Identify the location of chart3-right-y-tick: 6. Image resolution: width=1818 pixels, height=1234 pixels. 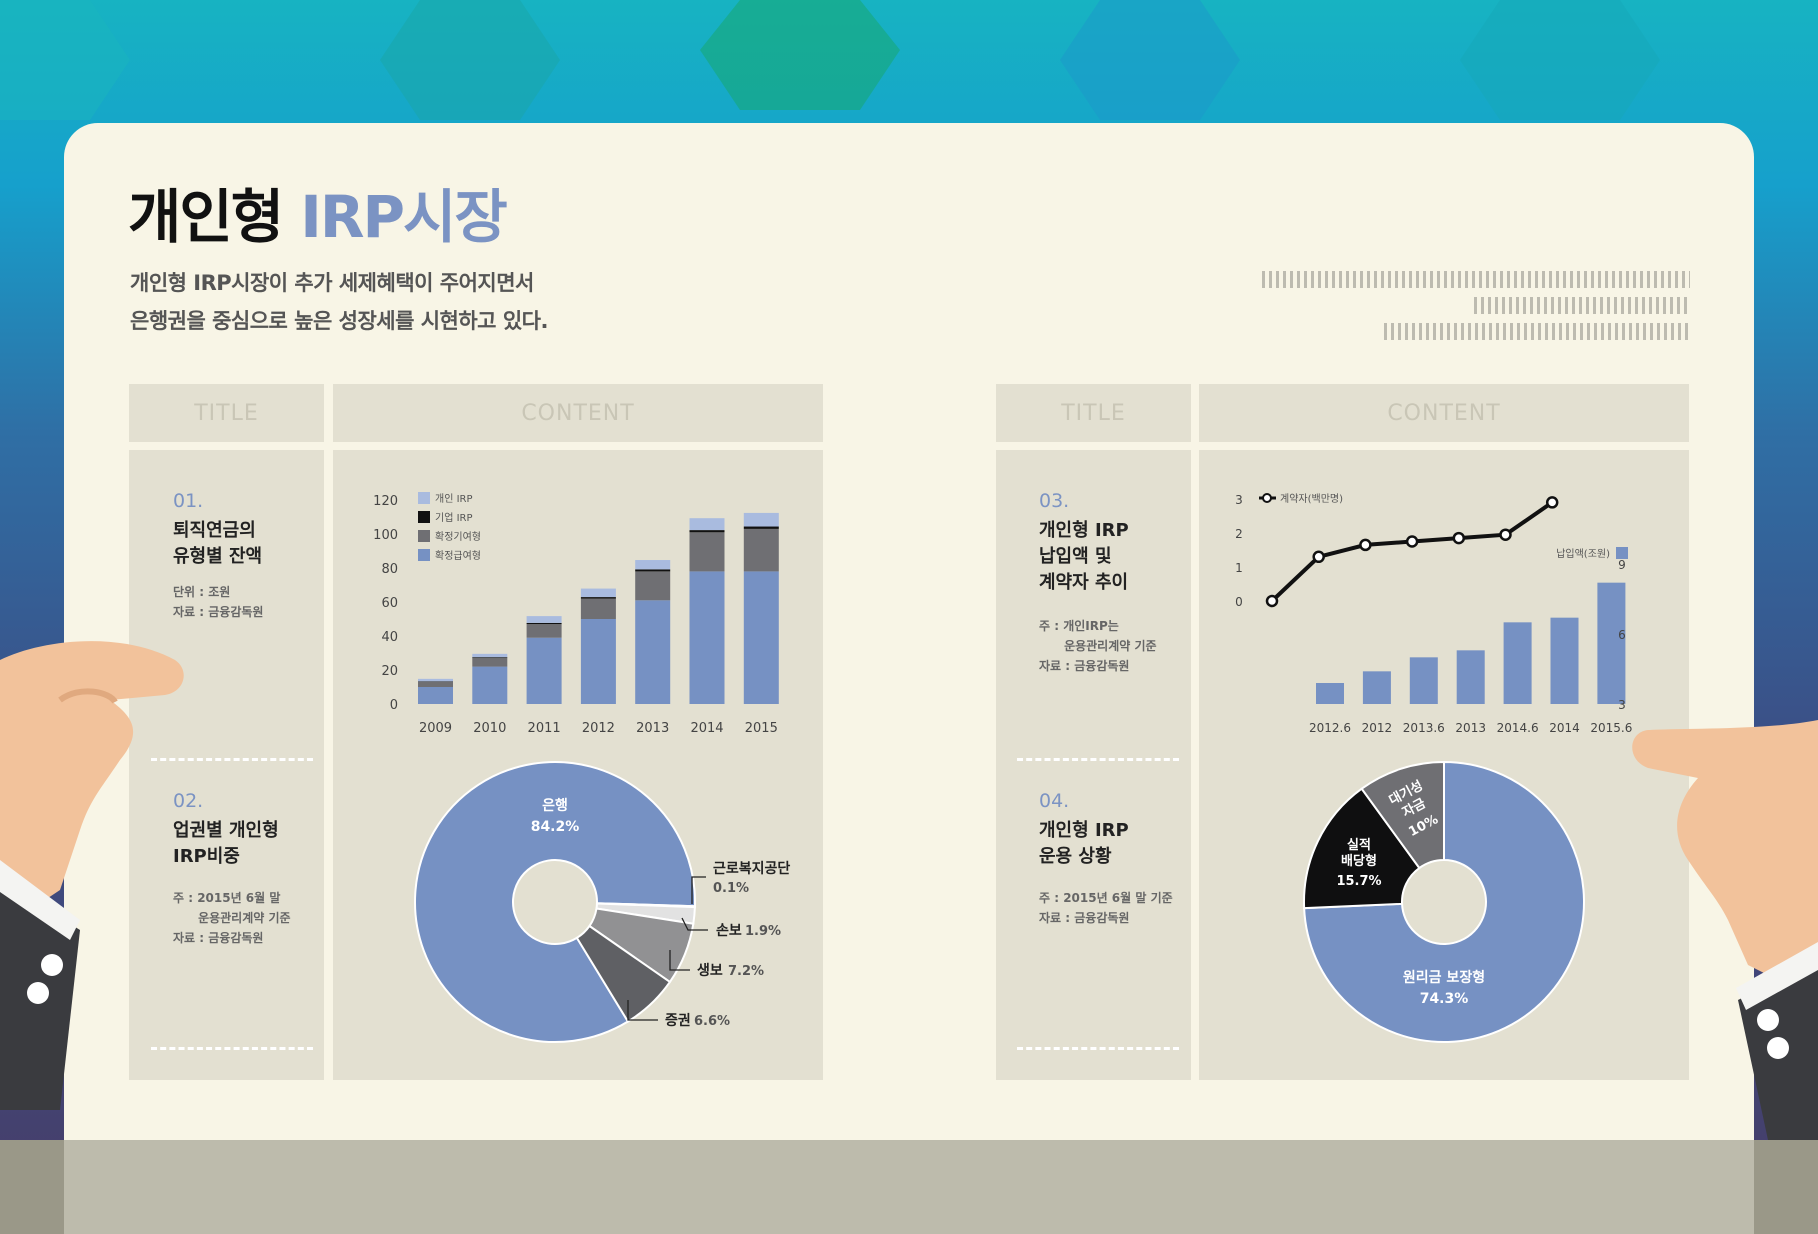
(1622, 635).